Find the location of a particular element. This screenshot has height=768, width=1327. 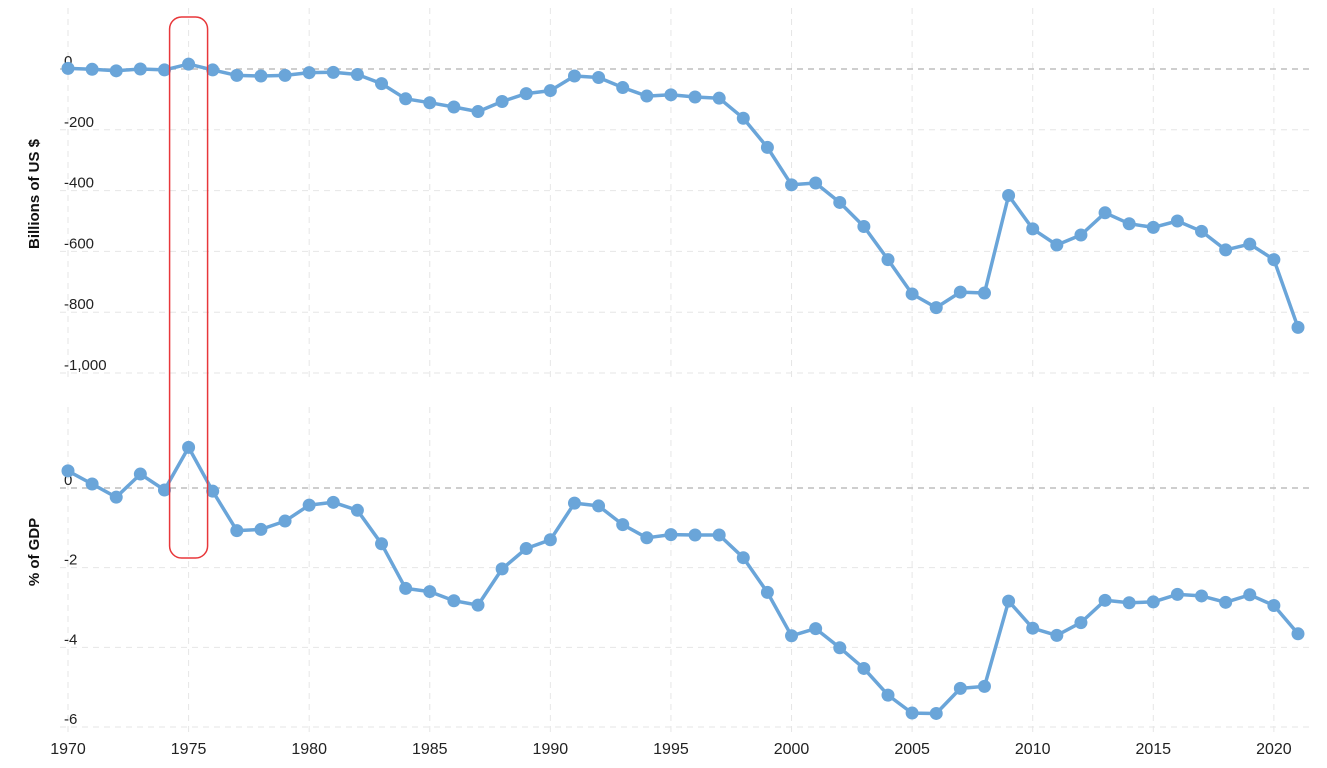

top-y-tick-label: -800 is located at coordinates (79, 304).